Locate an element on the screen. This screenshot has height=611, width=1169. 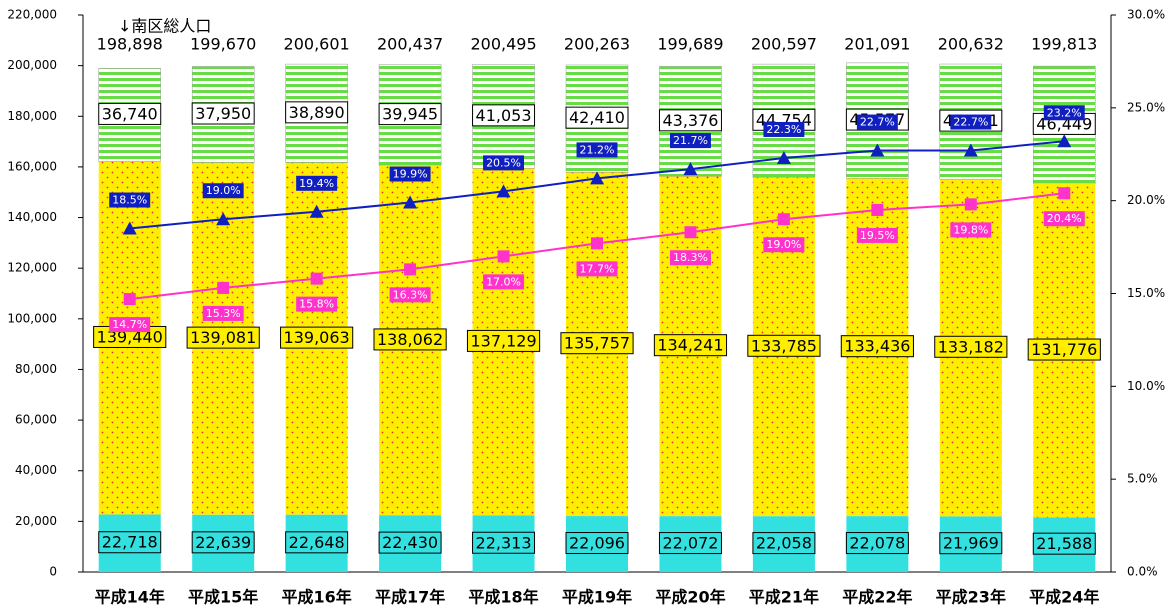
data-label-text: 15.3% is located at coordinates (223, 313).